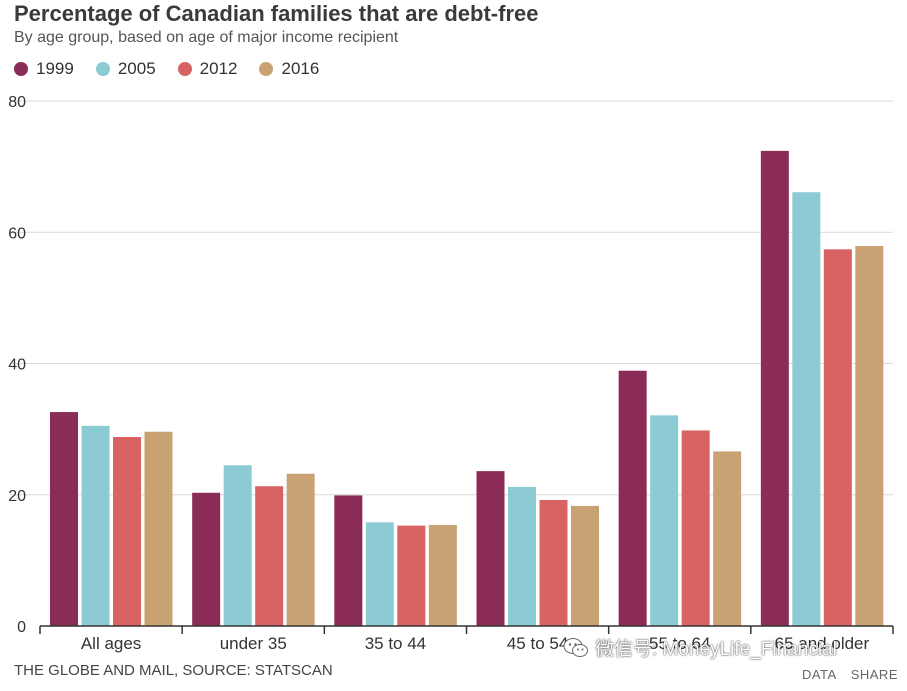  Describe the element at coordinates (537, 643) in the screenshot. I see `x-tick-label: 45 to 54` at that location.